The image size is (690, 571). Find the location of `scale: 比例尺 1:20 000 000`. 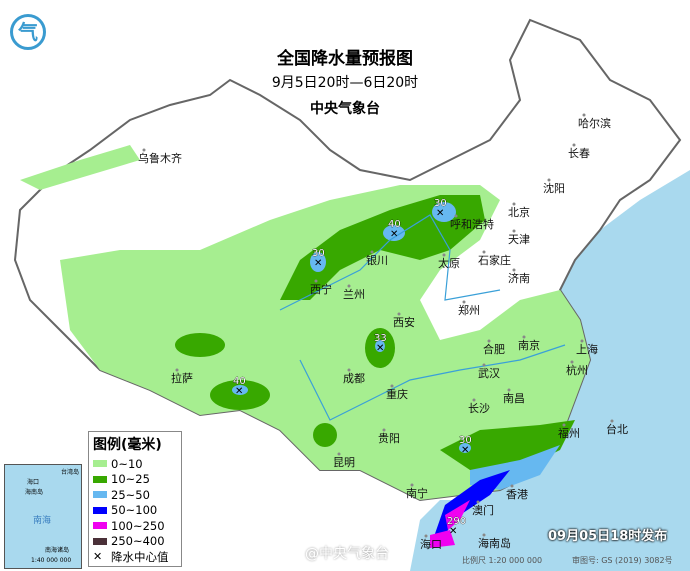

scale: 比例尺 1:20 000 000 is located at coordinates (502, 560).